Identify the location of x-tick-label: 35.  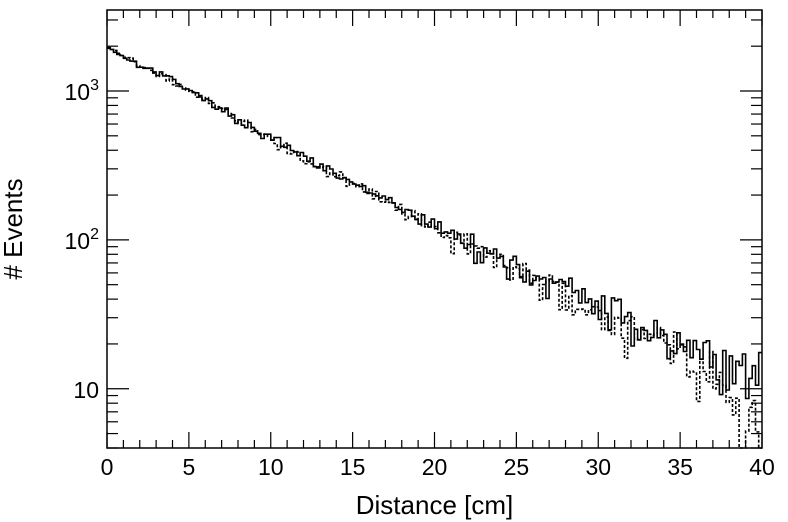
(680, 467).